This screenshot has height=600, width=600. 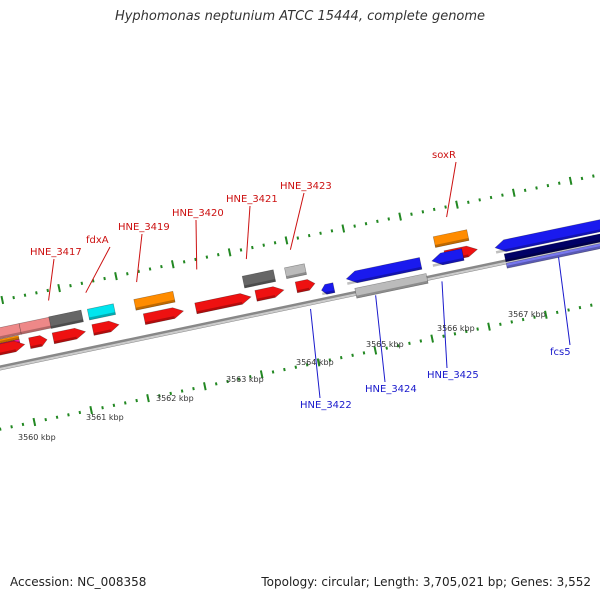 What do you see at coordinates (11, 333) in the screenshot?
I see `gene-block-pink` at bounding box center [11, 333].